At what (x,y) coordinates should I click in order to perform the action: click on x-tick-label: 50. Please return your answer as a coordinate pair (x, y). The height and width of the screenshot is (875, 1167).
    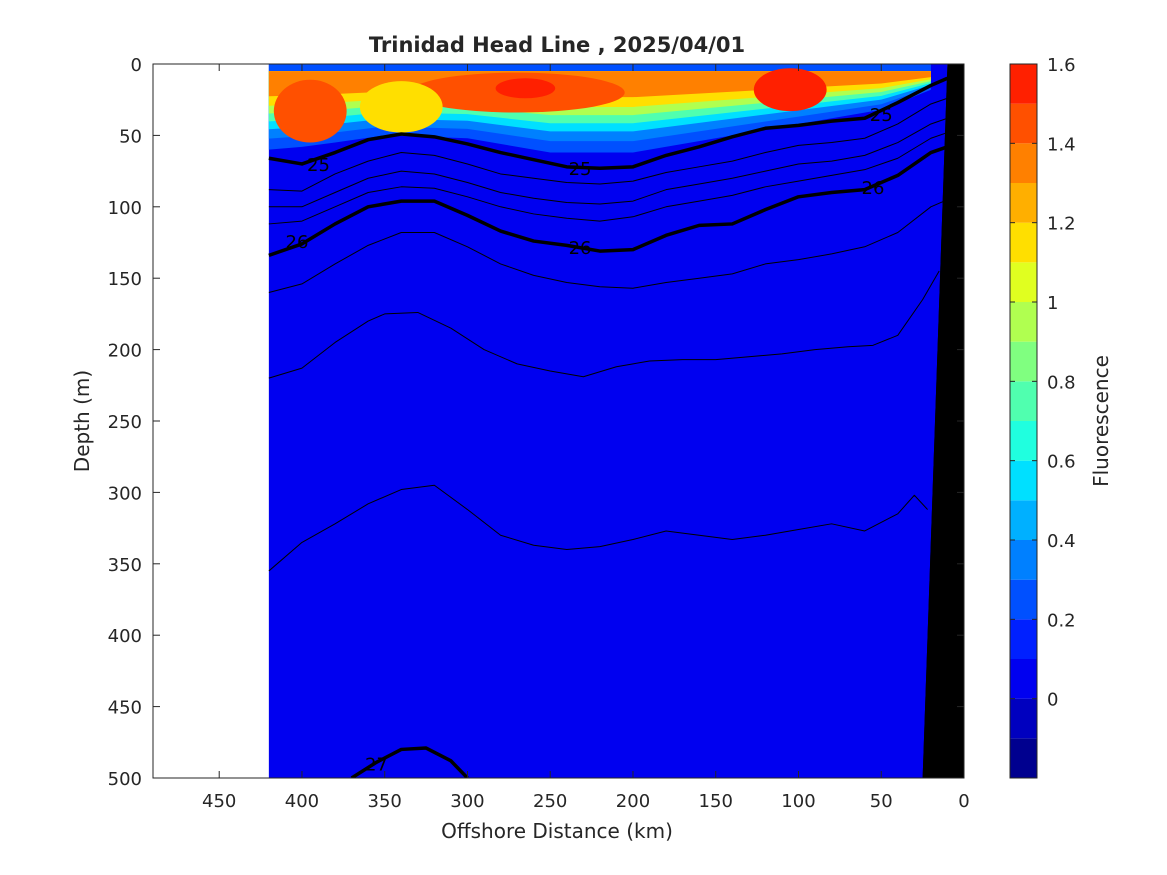
    Looking at the image, I should click on (881, 801).